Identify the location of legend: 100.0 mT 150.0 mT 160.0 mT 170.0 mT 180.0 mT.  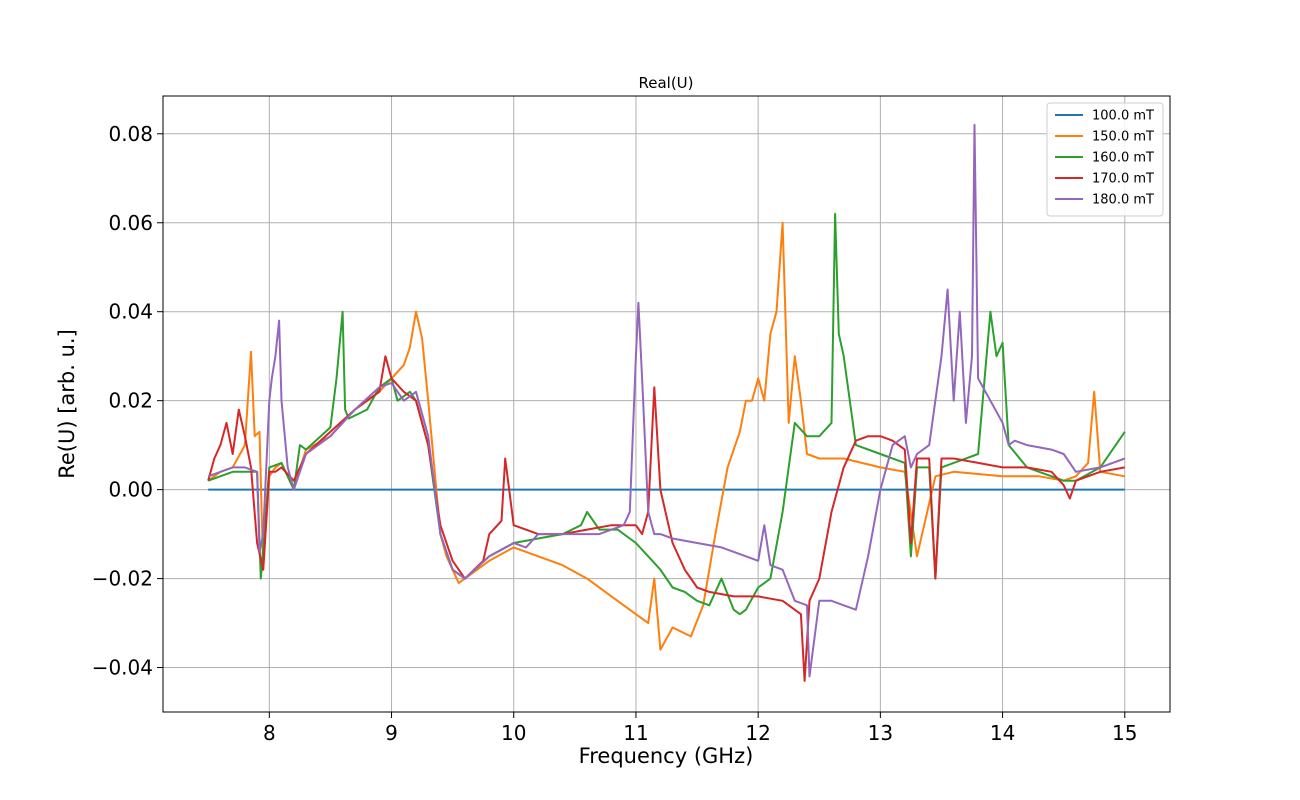
(1105, 159).